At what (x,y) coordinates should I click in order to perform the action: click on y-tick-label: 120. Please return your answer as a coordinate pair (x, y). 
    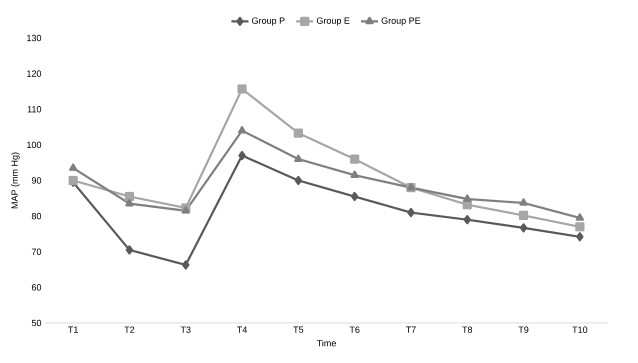
    Looking at the image, I should click on (34, 73).